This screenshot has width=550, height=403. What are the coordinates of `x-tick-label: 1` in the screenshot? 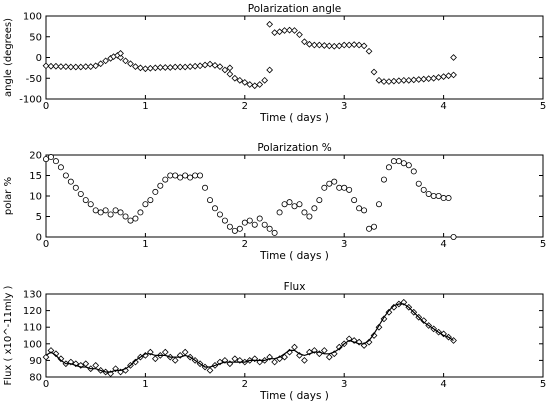 It's located at (145, 106).